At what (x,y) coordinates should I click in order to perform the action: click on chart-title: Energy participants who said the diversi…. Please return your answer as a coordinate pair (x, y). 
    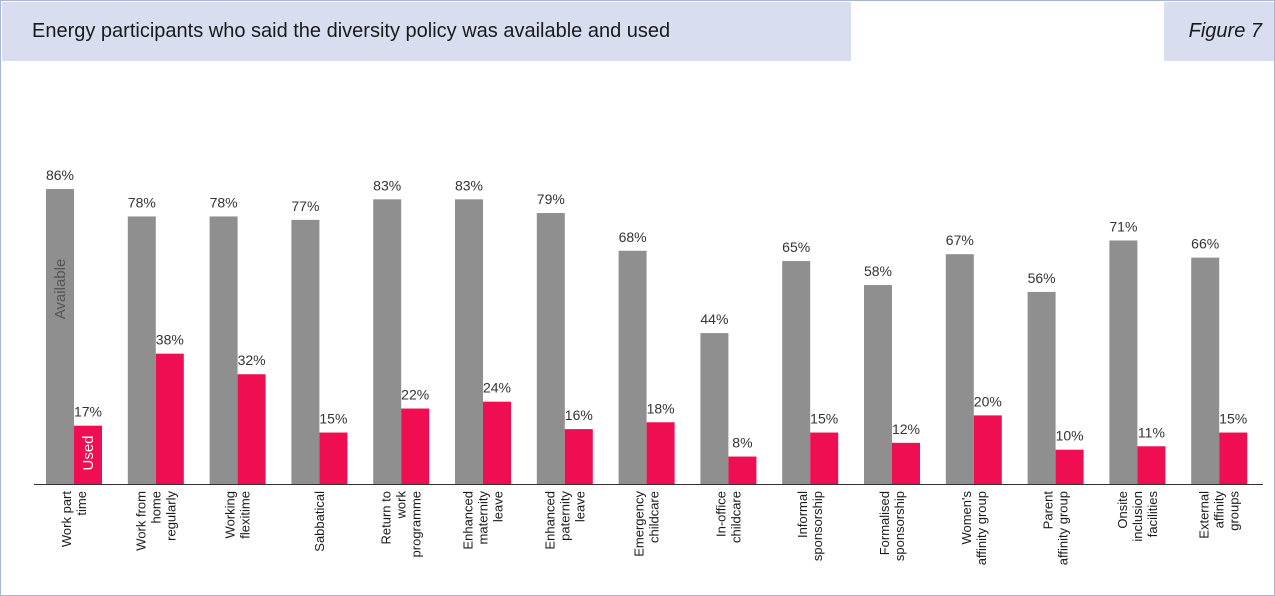
    Looking at the image, I should click on (351, 31).